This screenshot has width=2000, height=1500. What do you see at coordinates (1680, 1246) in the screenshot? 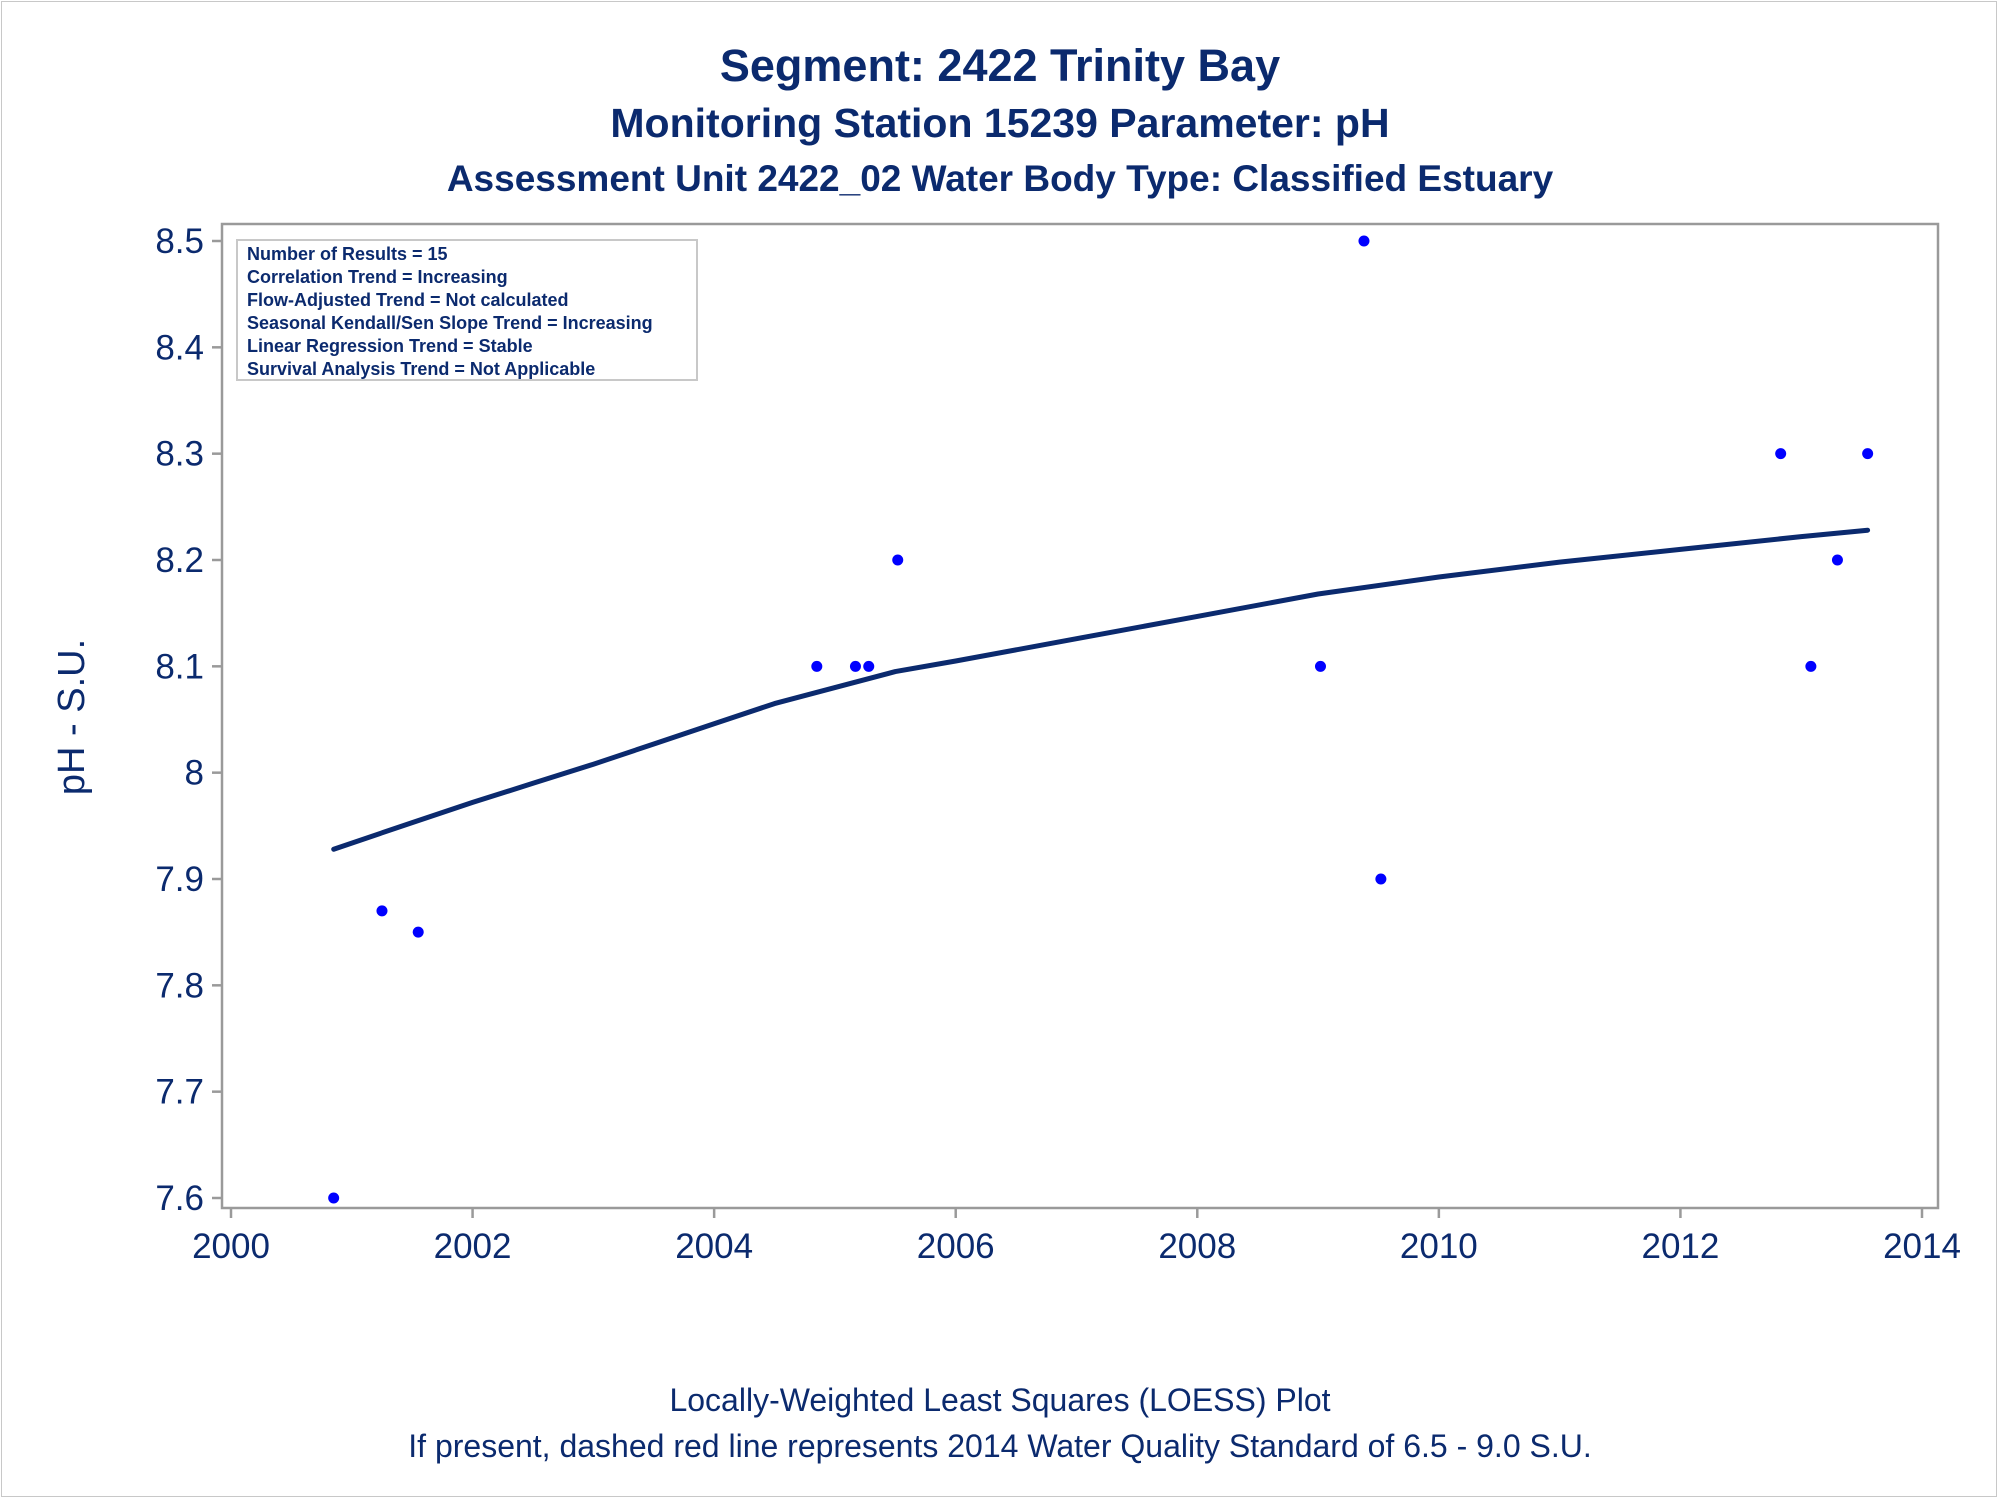
I see `x-tick-label: 2012` at bounding box center [1680, 1246].